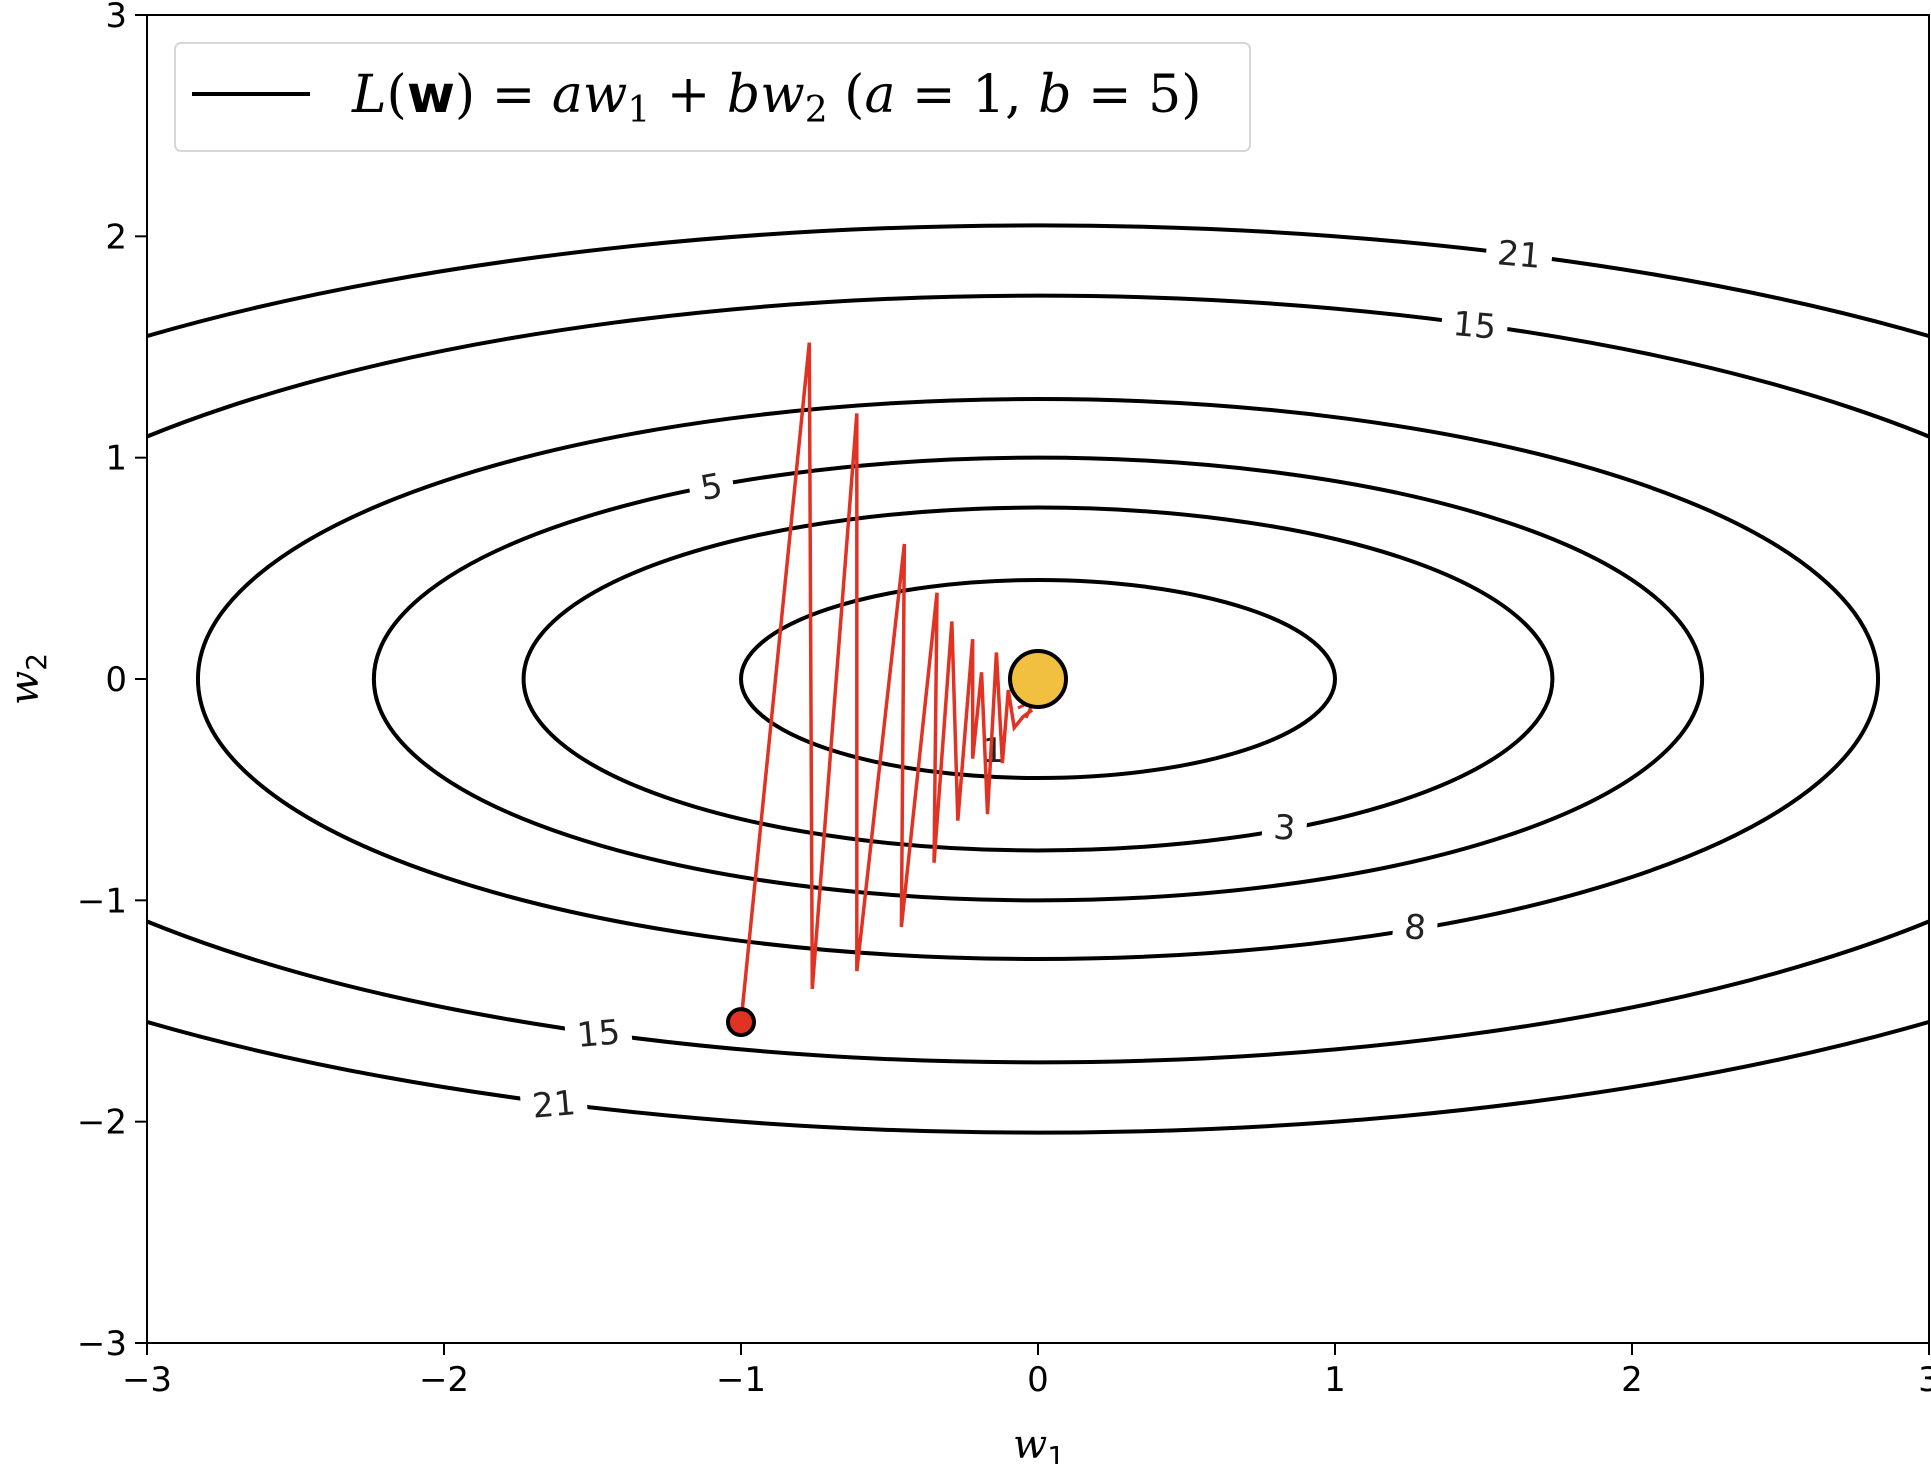 The image size is (1931, 1464). What do you see at coordinates (741, 1022) in the screenshot?
I see `start-point-marker` at bounding box center [741, 1022].